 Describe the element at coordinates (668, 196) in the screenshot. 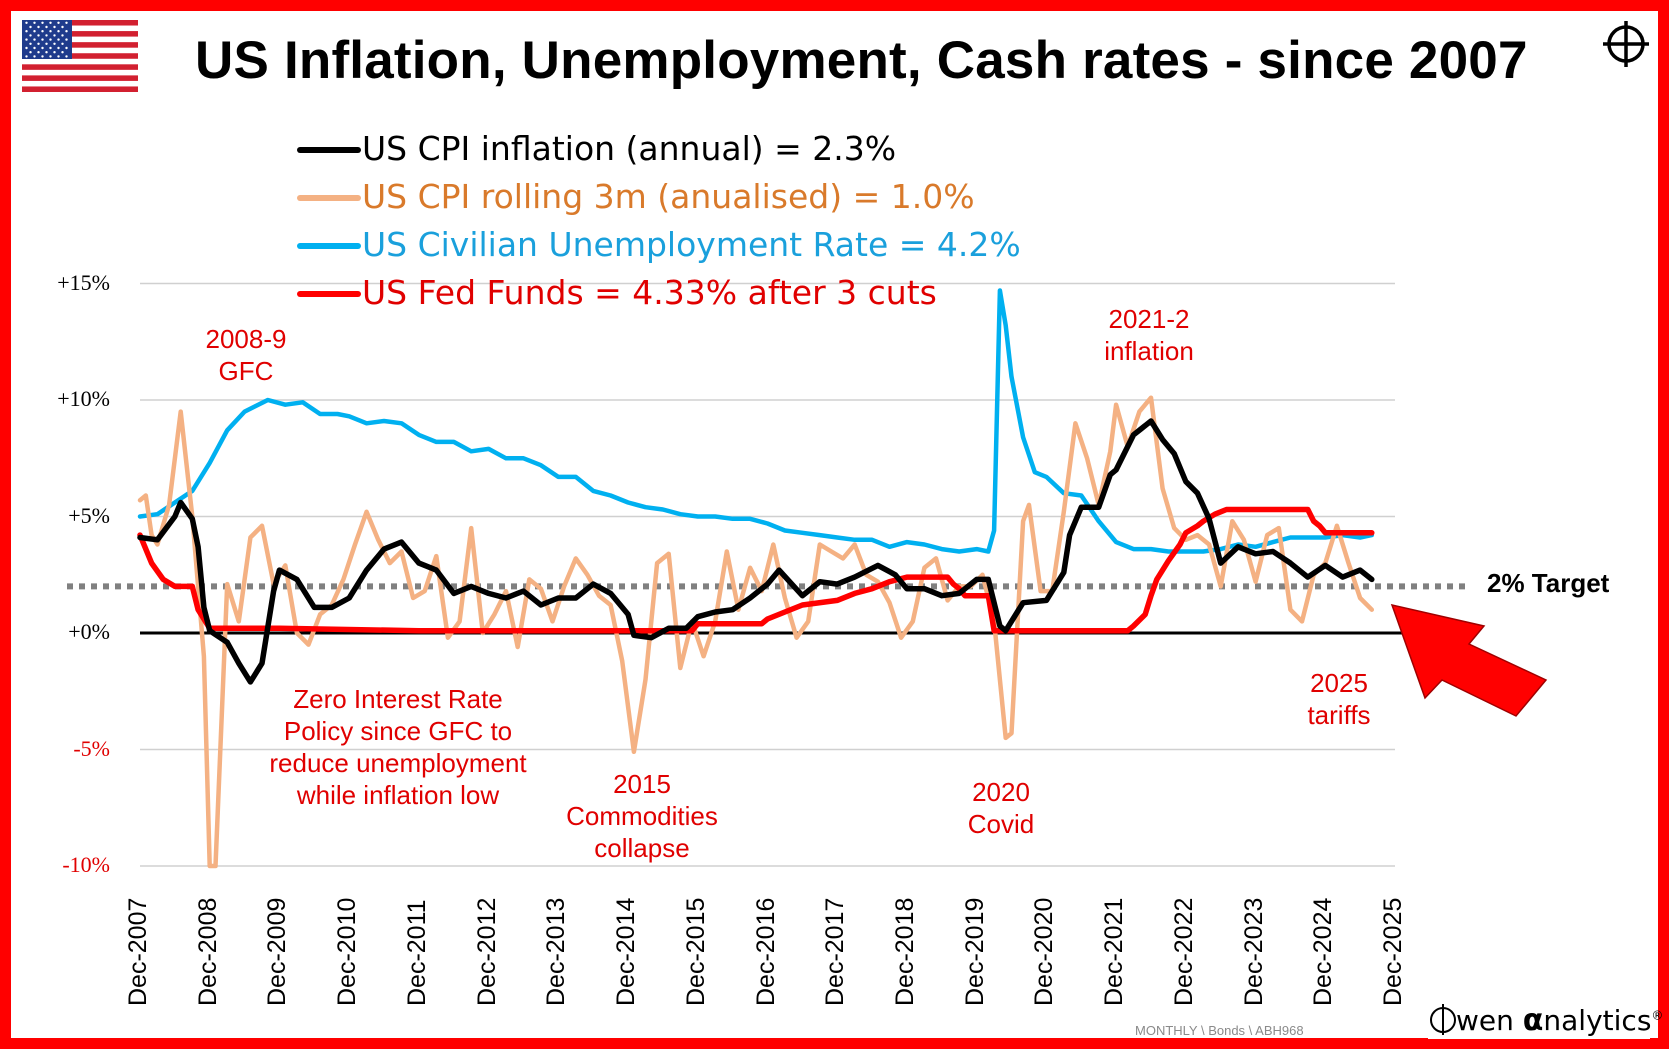

I see `legend-label: US CPI rolling 3m (anualised) = 1.0%` at that location.